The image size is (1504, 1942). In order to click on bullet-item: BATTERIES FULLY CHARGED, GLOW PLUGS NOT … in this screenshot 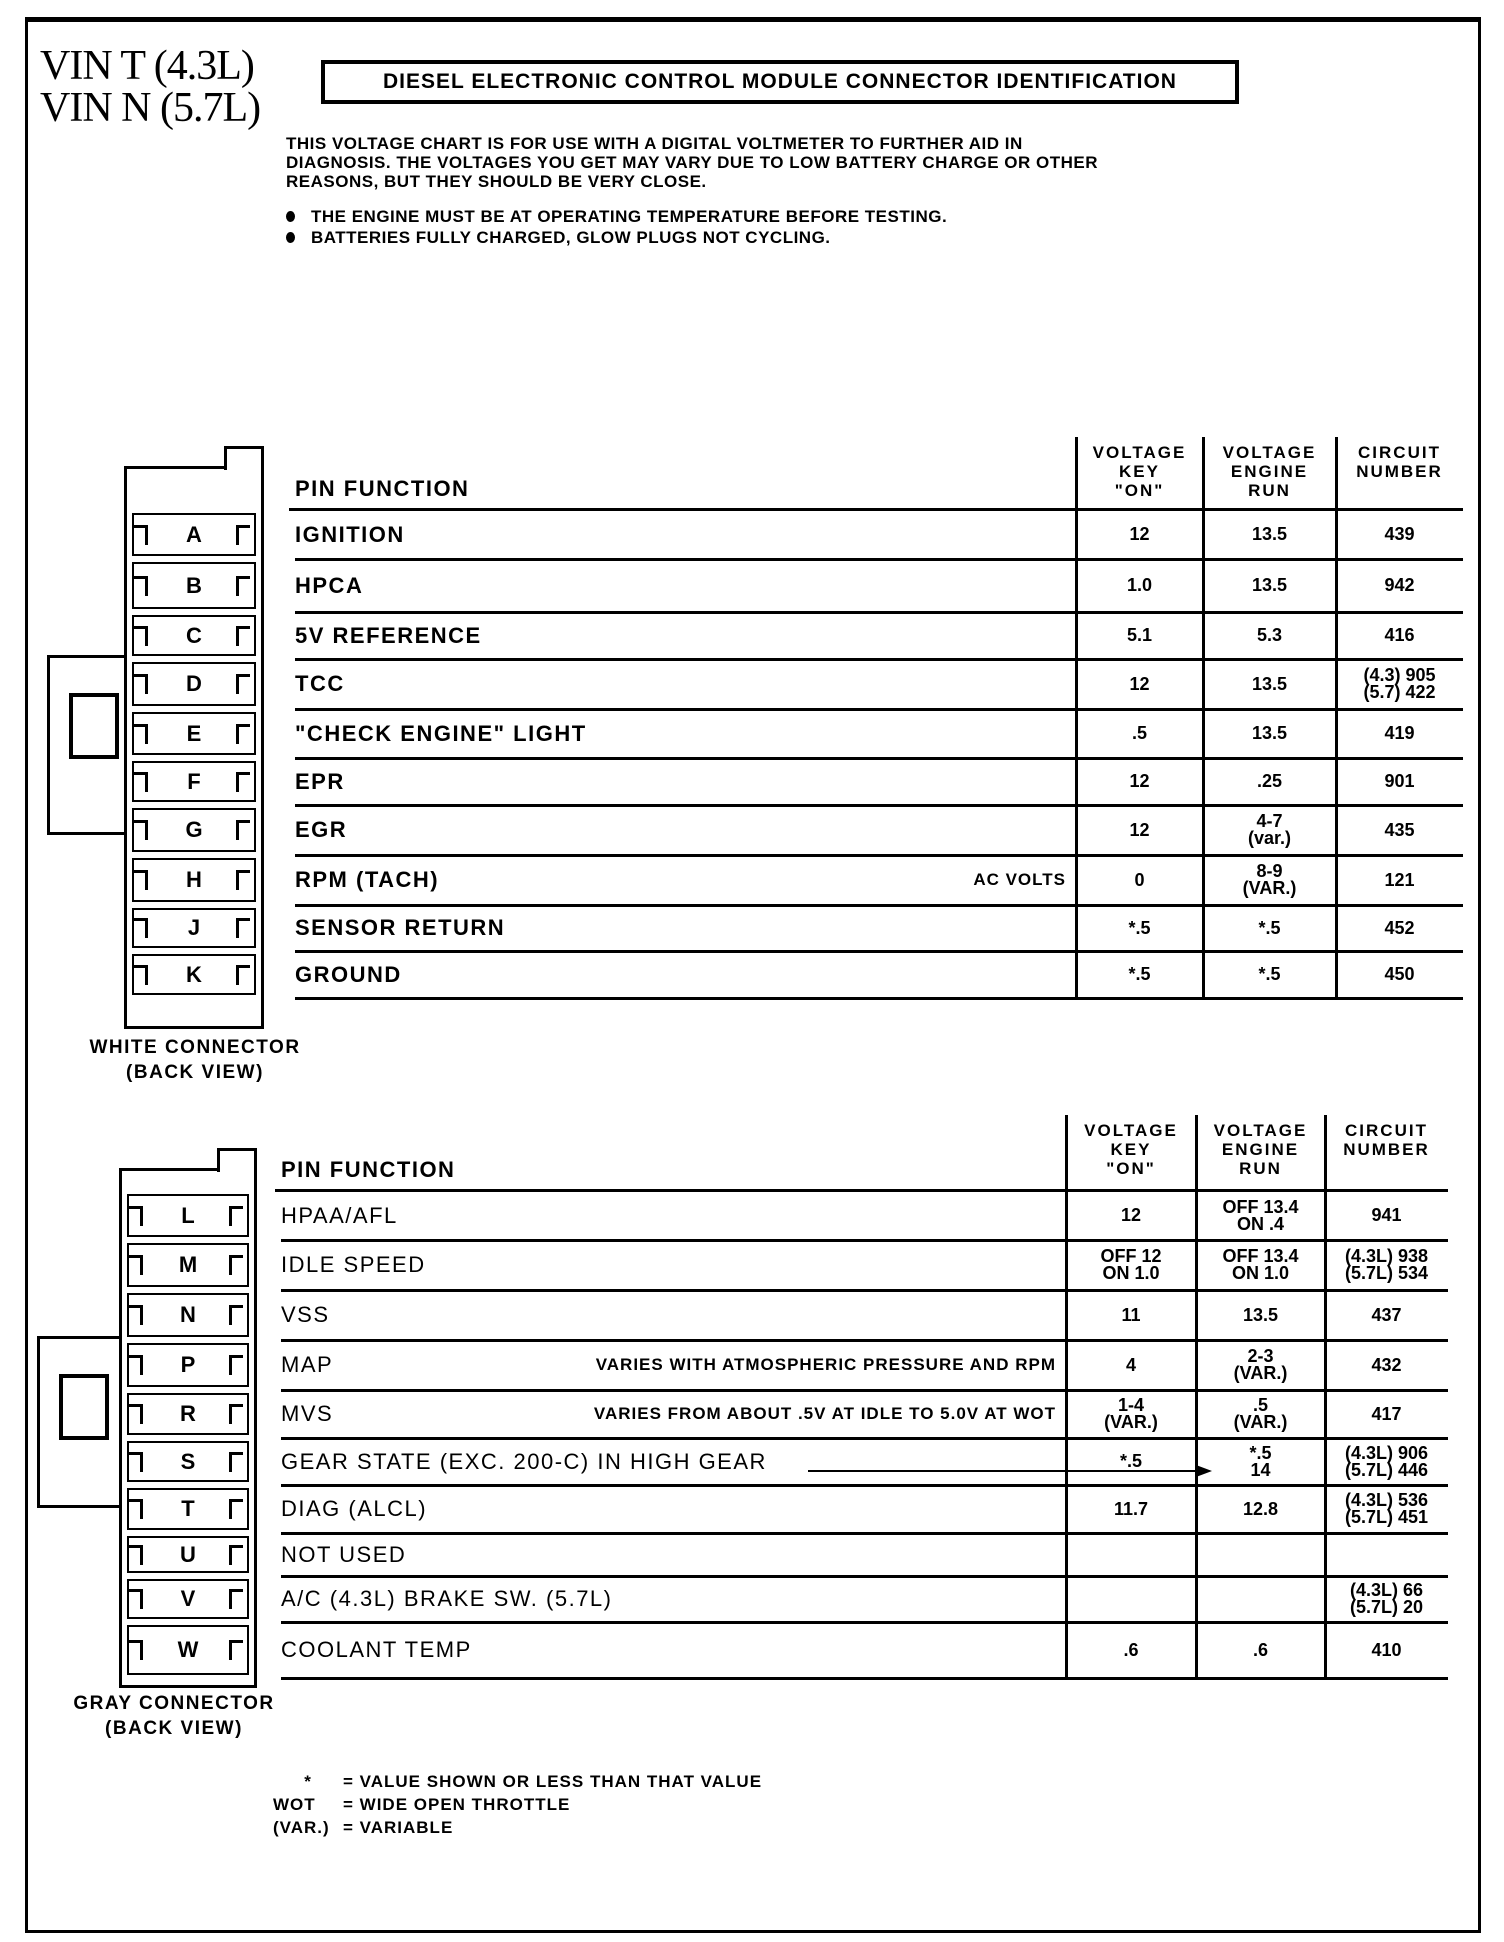, I will do `click(558, 238)`.